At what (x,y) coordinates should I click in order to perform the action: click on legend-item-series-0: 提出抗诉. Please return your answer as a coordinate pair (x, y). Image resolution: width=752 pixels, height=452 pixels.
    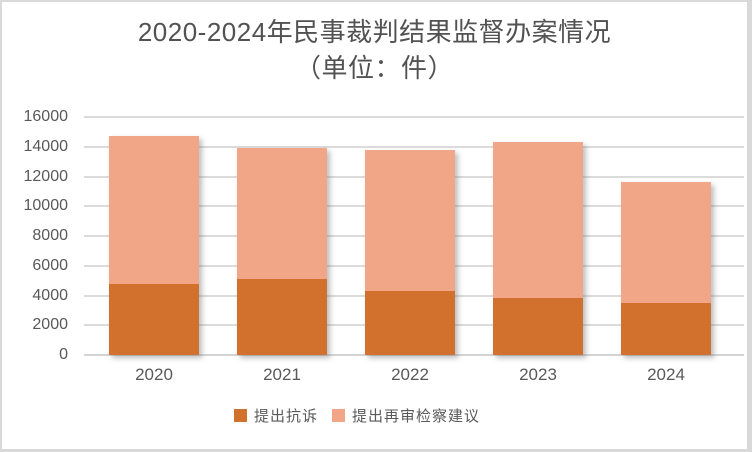
    Looking at the image, I should click on (275, 415).